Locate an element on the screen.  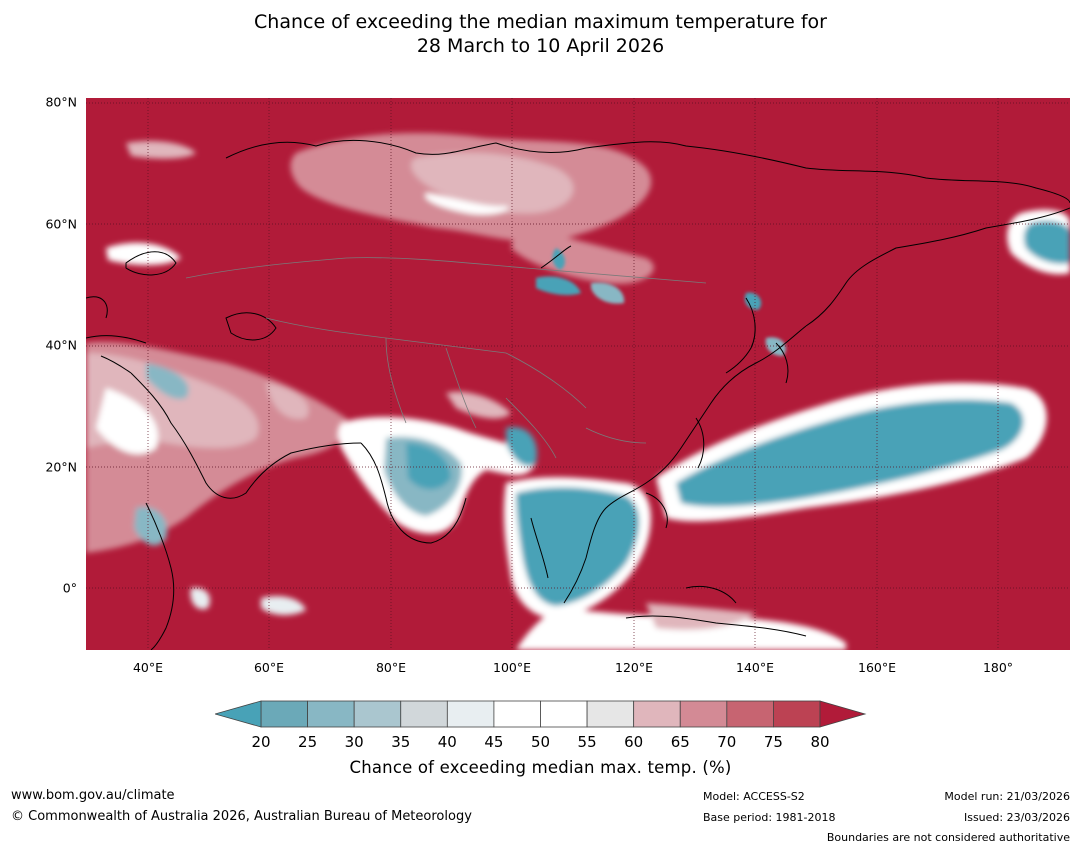
colorbar-high-extend is located at coordinates (843, 714).